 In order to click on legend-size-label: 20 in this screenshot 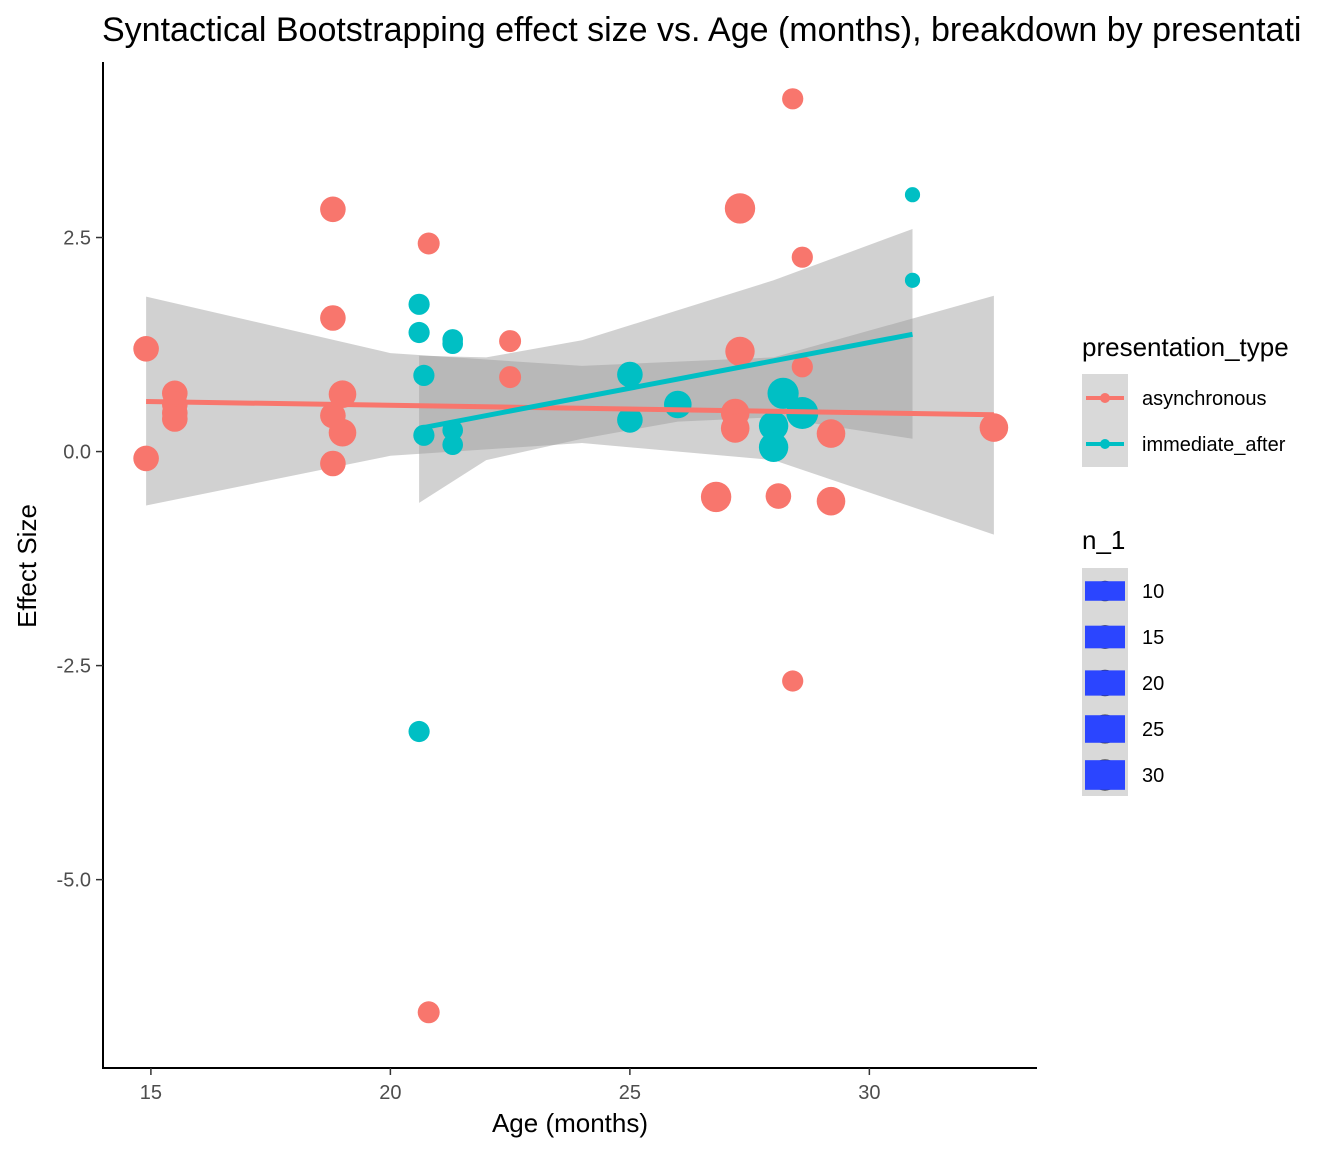, I will do `click(1153, 684)`.